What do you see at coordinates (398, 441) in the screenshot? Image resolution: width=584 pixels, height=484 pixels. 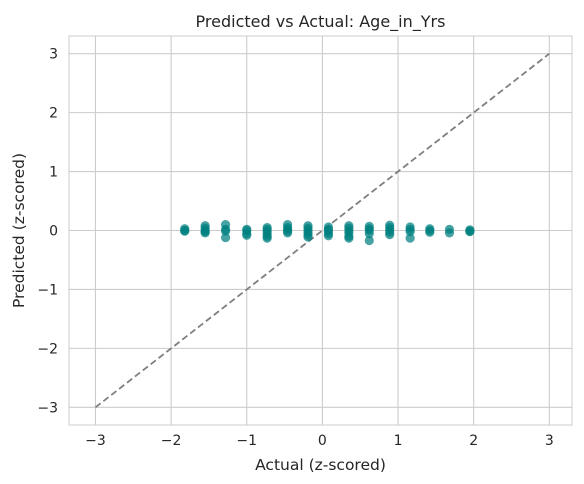 I see `x-tick-label: 1` at bounding box center [398, 441].